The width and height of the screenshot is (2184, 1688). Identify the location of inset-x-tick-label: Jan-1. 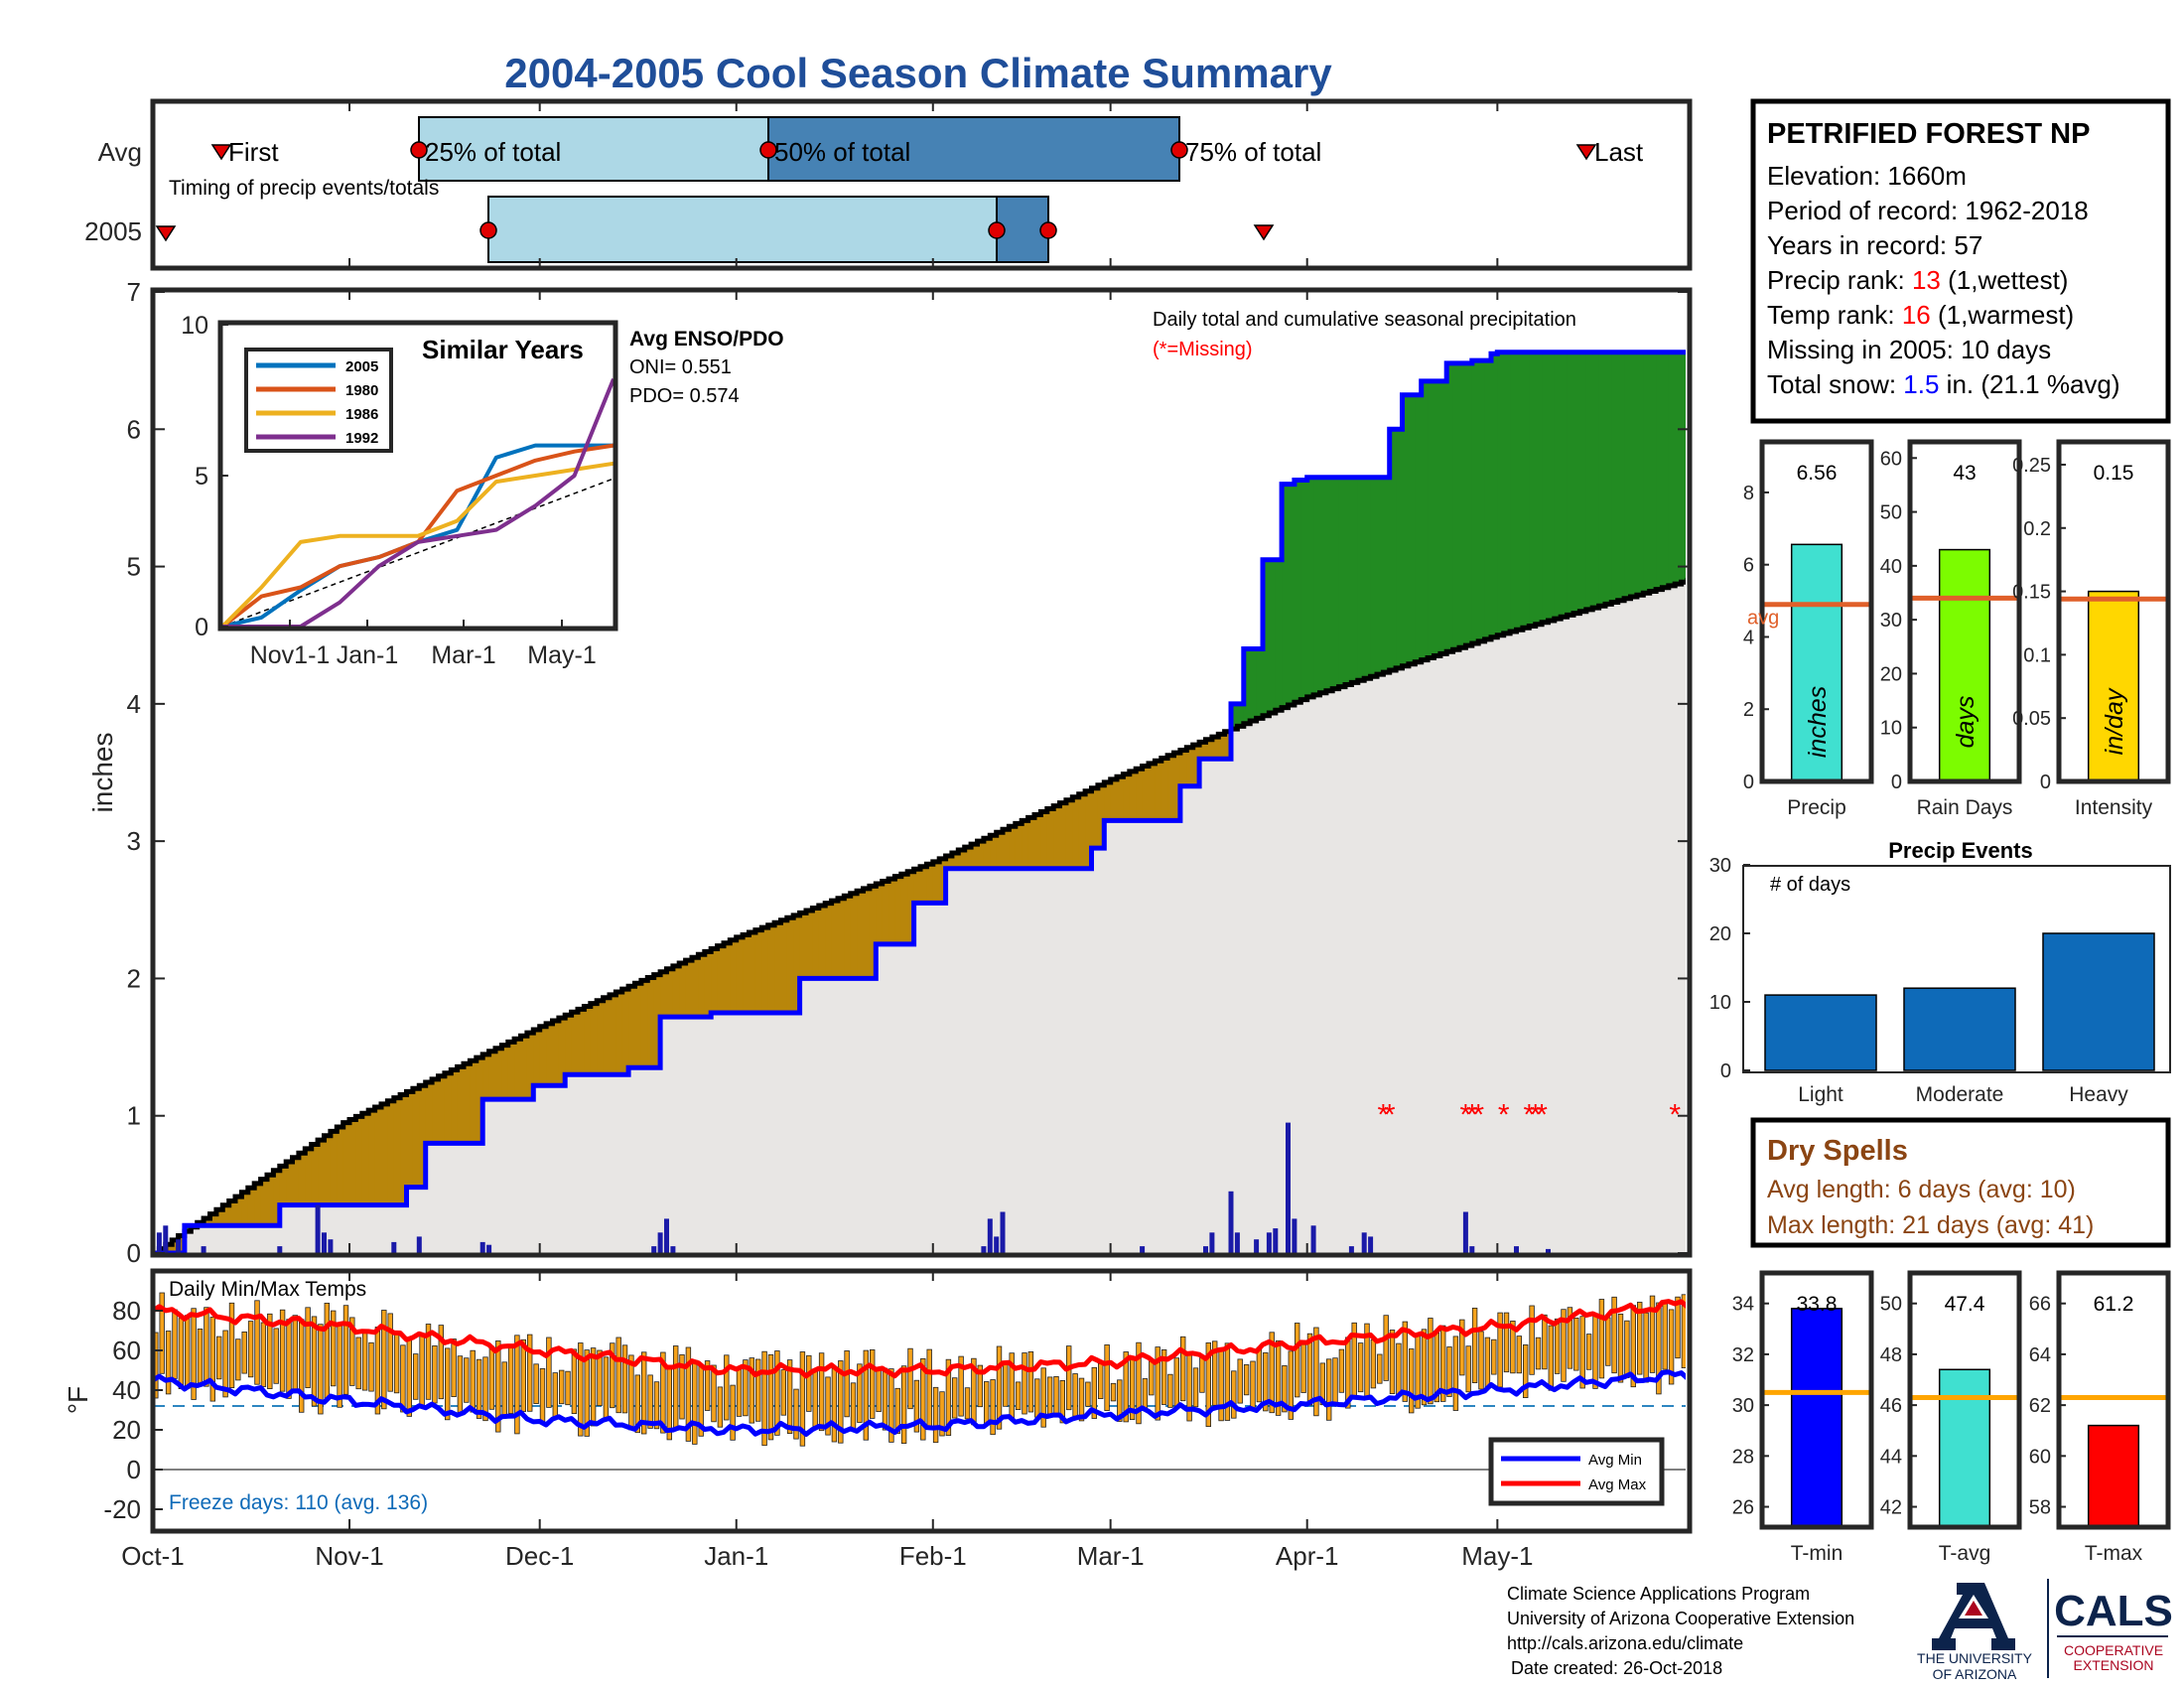
(368, 655).